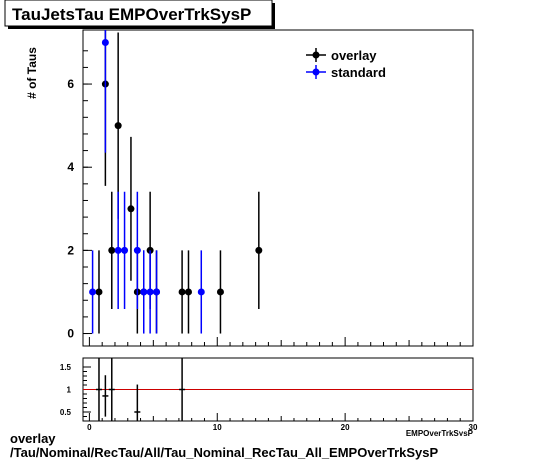 The width and height of the screenshot is (546, 462). I want to click on x-axis-label: EMPOverTrkSysP, so click(440, 433).